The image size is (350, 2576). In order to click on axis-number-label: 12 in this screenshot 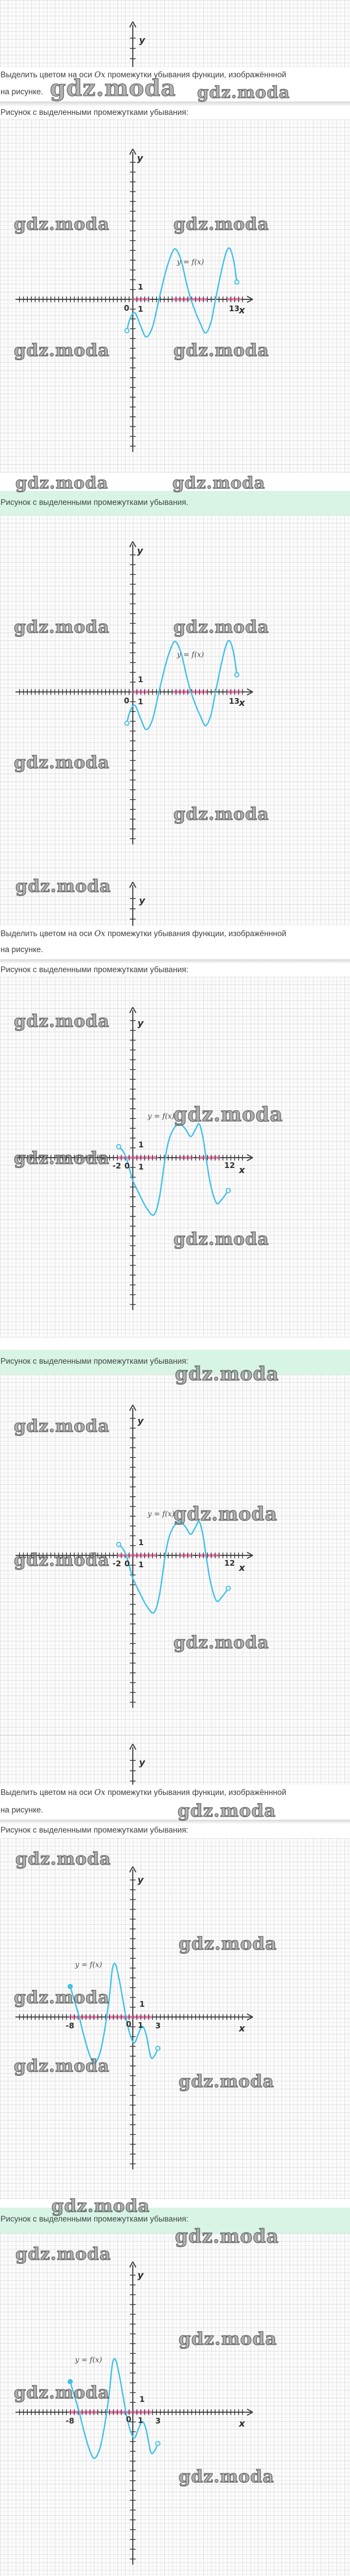, I will do `click(229, 1165)`.